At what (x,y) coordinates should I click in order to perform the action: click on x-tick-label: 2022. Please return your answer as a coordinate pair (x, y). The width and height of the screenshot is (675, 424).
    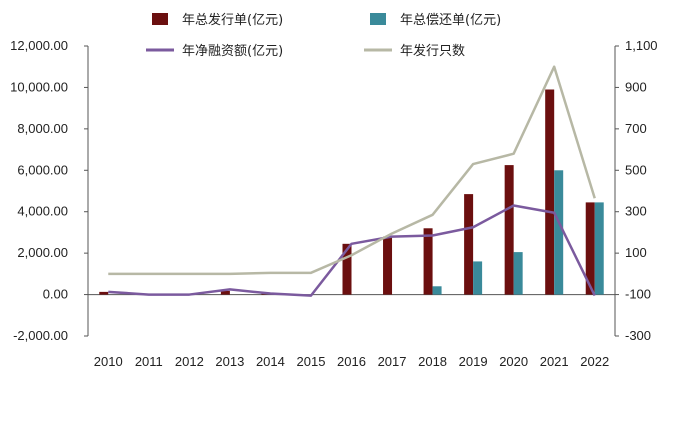
    Looking at the image, I should click on (594, 361).